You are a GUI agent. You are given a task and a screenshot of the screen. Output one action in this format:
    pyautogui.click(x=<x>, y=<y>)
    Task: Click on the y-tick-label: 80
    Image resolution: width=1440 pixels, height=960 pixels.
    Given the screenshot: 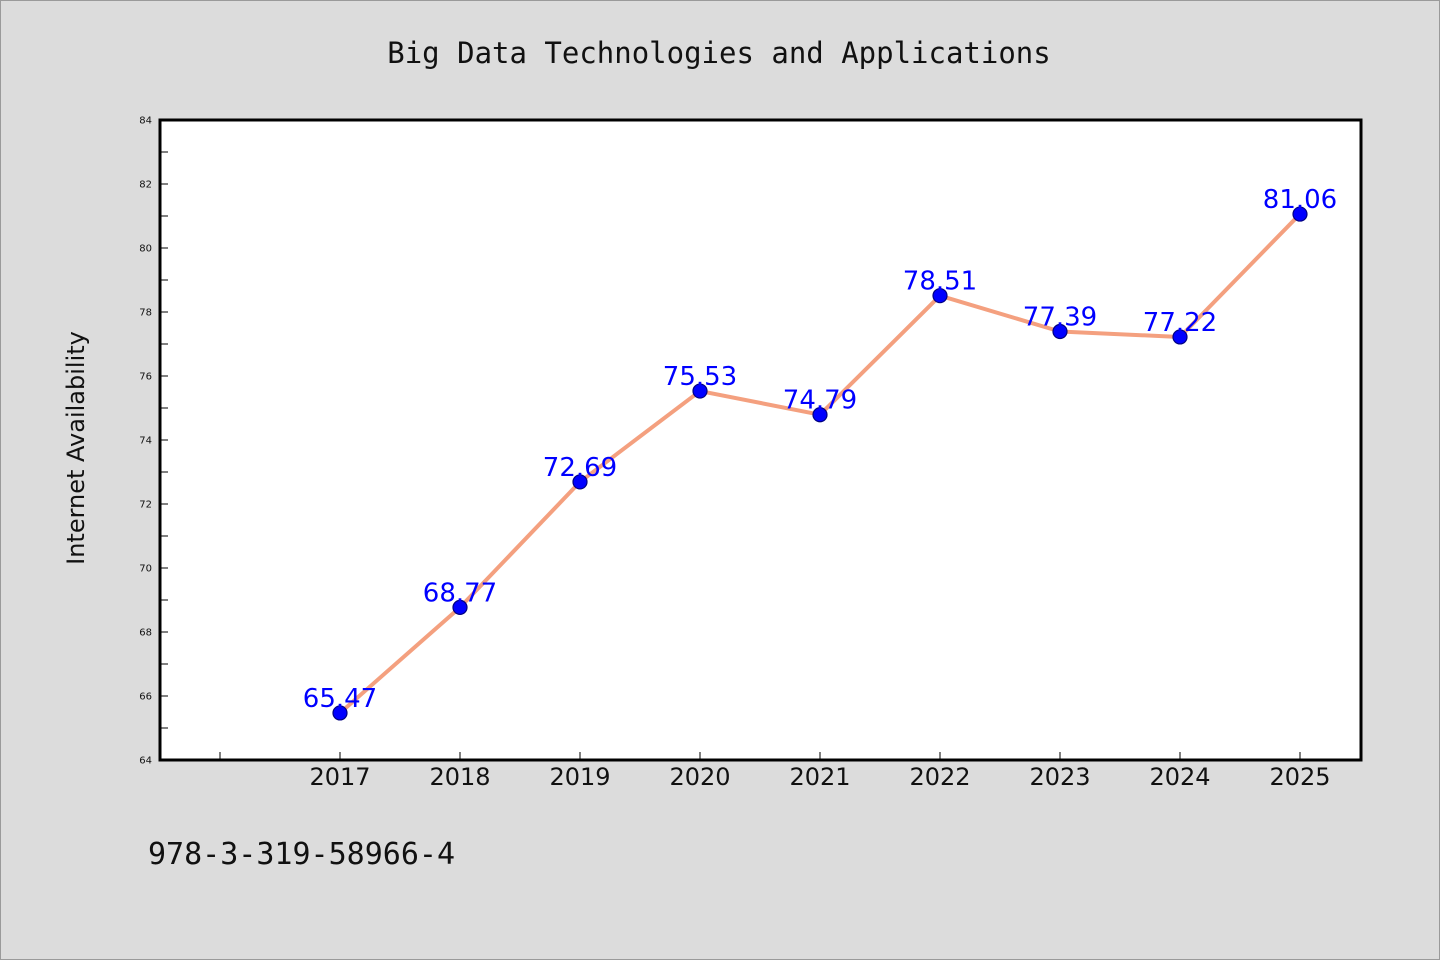 What is the action you would take?
    pyautogui.click(x=145, y=249)
    